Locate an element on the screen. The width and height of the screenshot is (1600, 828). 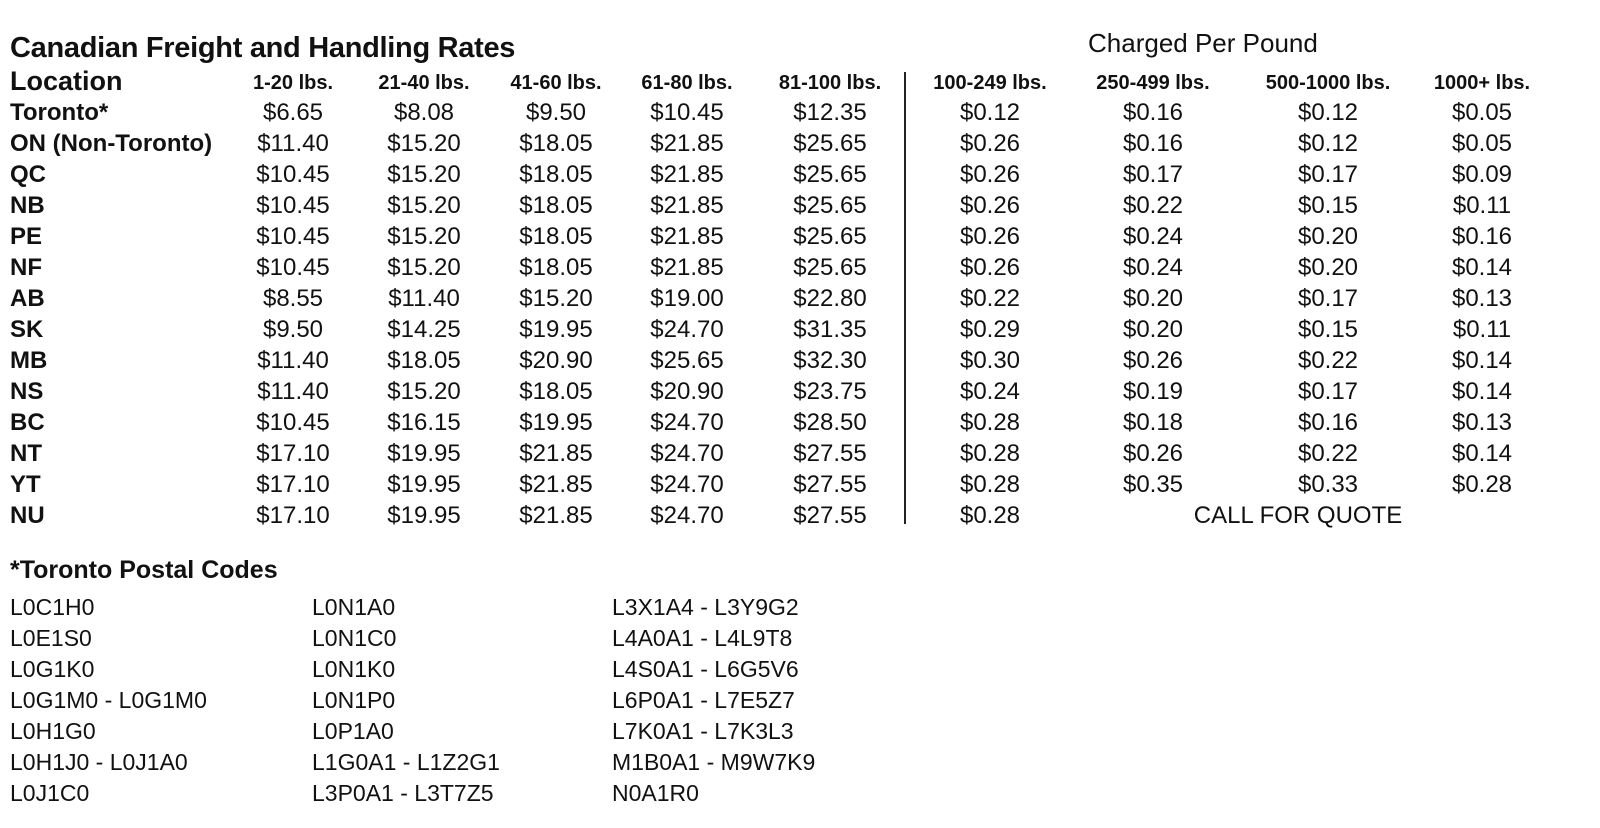
rate-cell: $17.10 is located at coordinates (293, 515).